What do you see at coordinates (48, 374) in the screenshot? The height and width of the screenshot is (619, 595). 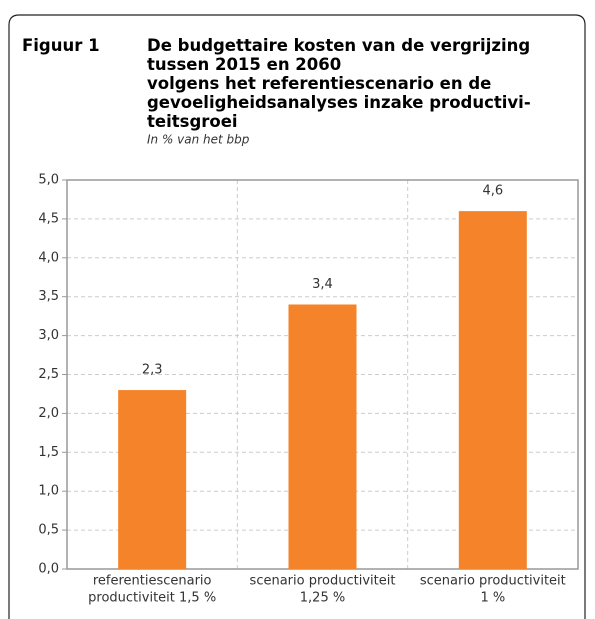 I see `y-tick-label: 2,5` at bounding box center [48, 374].